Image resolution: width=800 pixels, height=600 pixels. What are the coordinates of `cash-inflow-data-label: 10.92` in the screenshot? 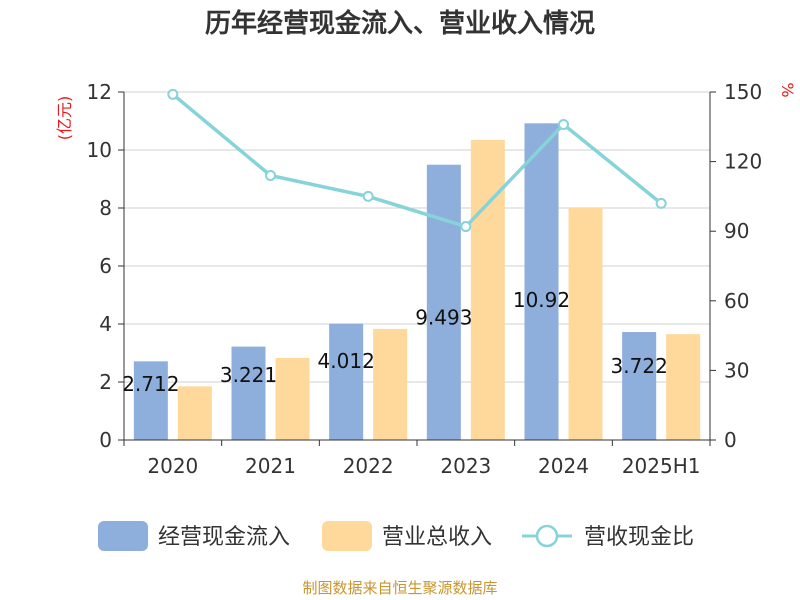 It's located at (541, 300).